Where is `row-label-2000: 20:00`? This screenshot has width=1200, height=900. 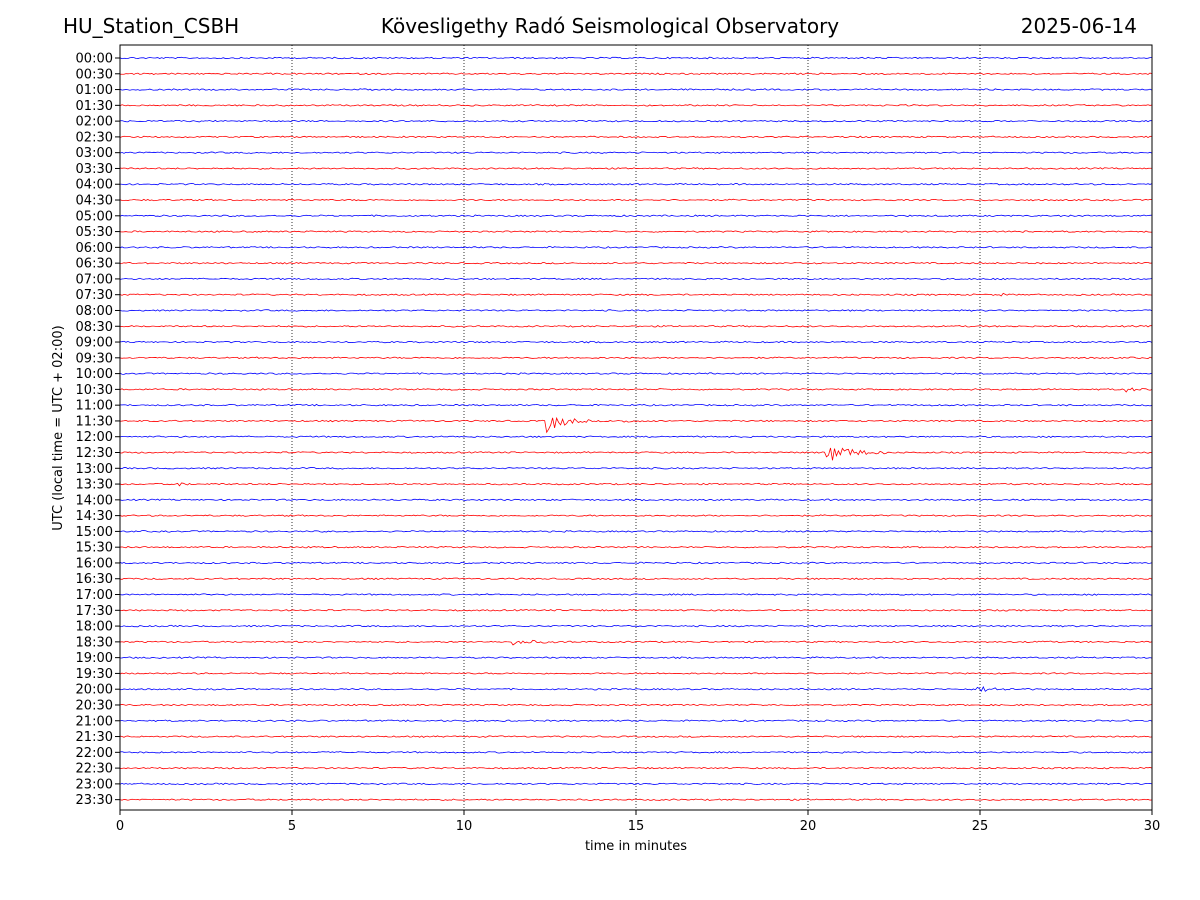 row-label-2000: 20:00 is located at coordinates (94, 690).